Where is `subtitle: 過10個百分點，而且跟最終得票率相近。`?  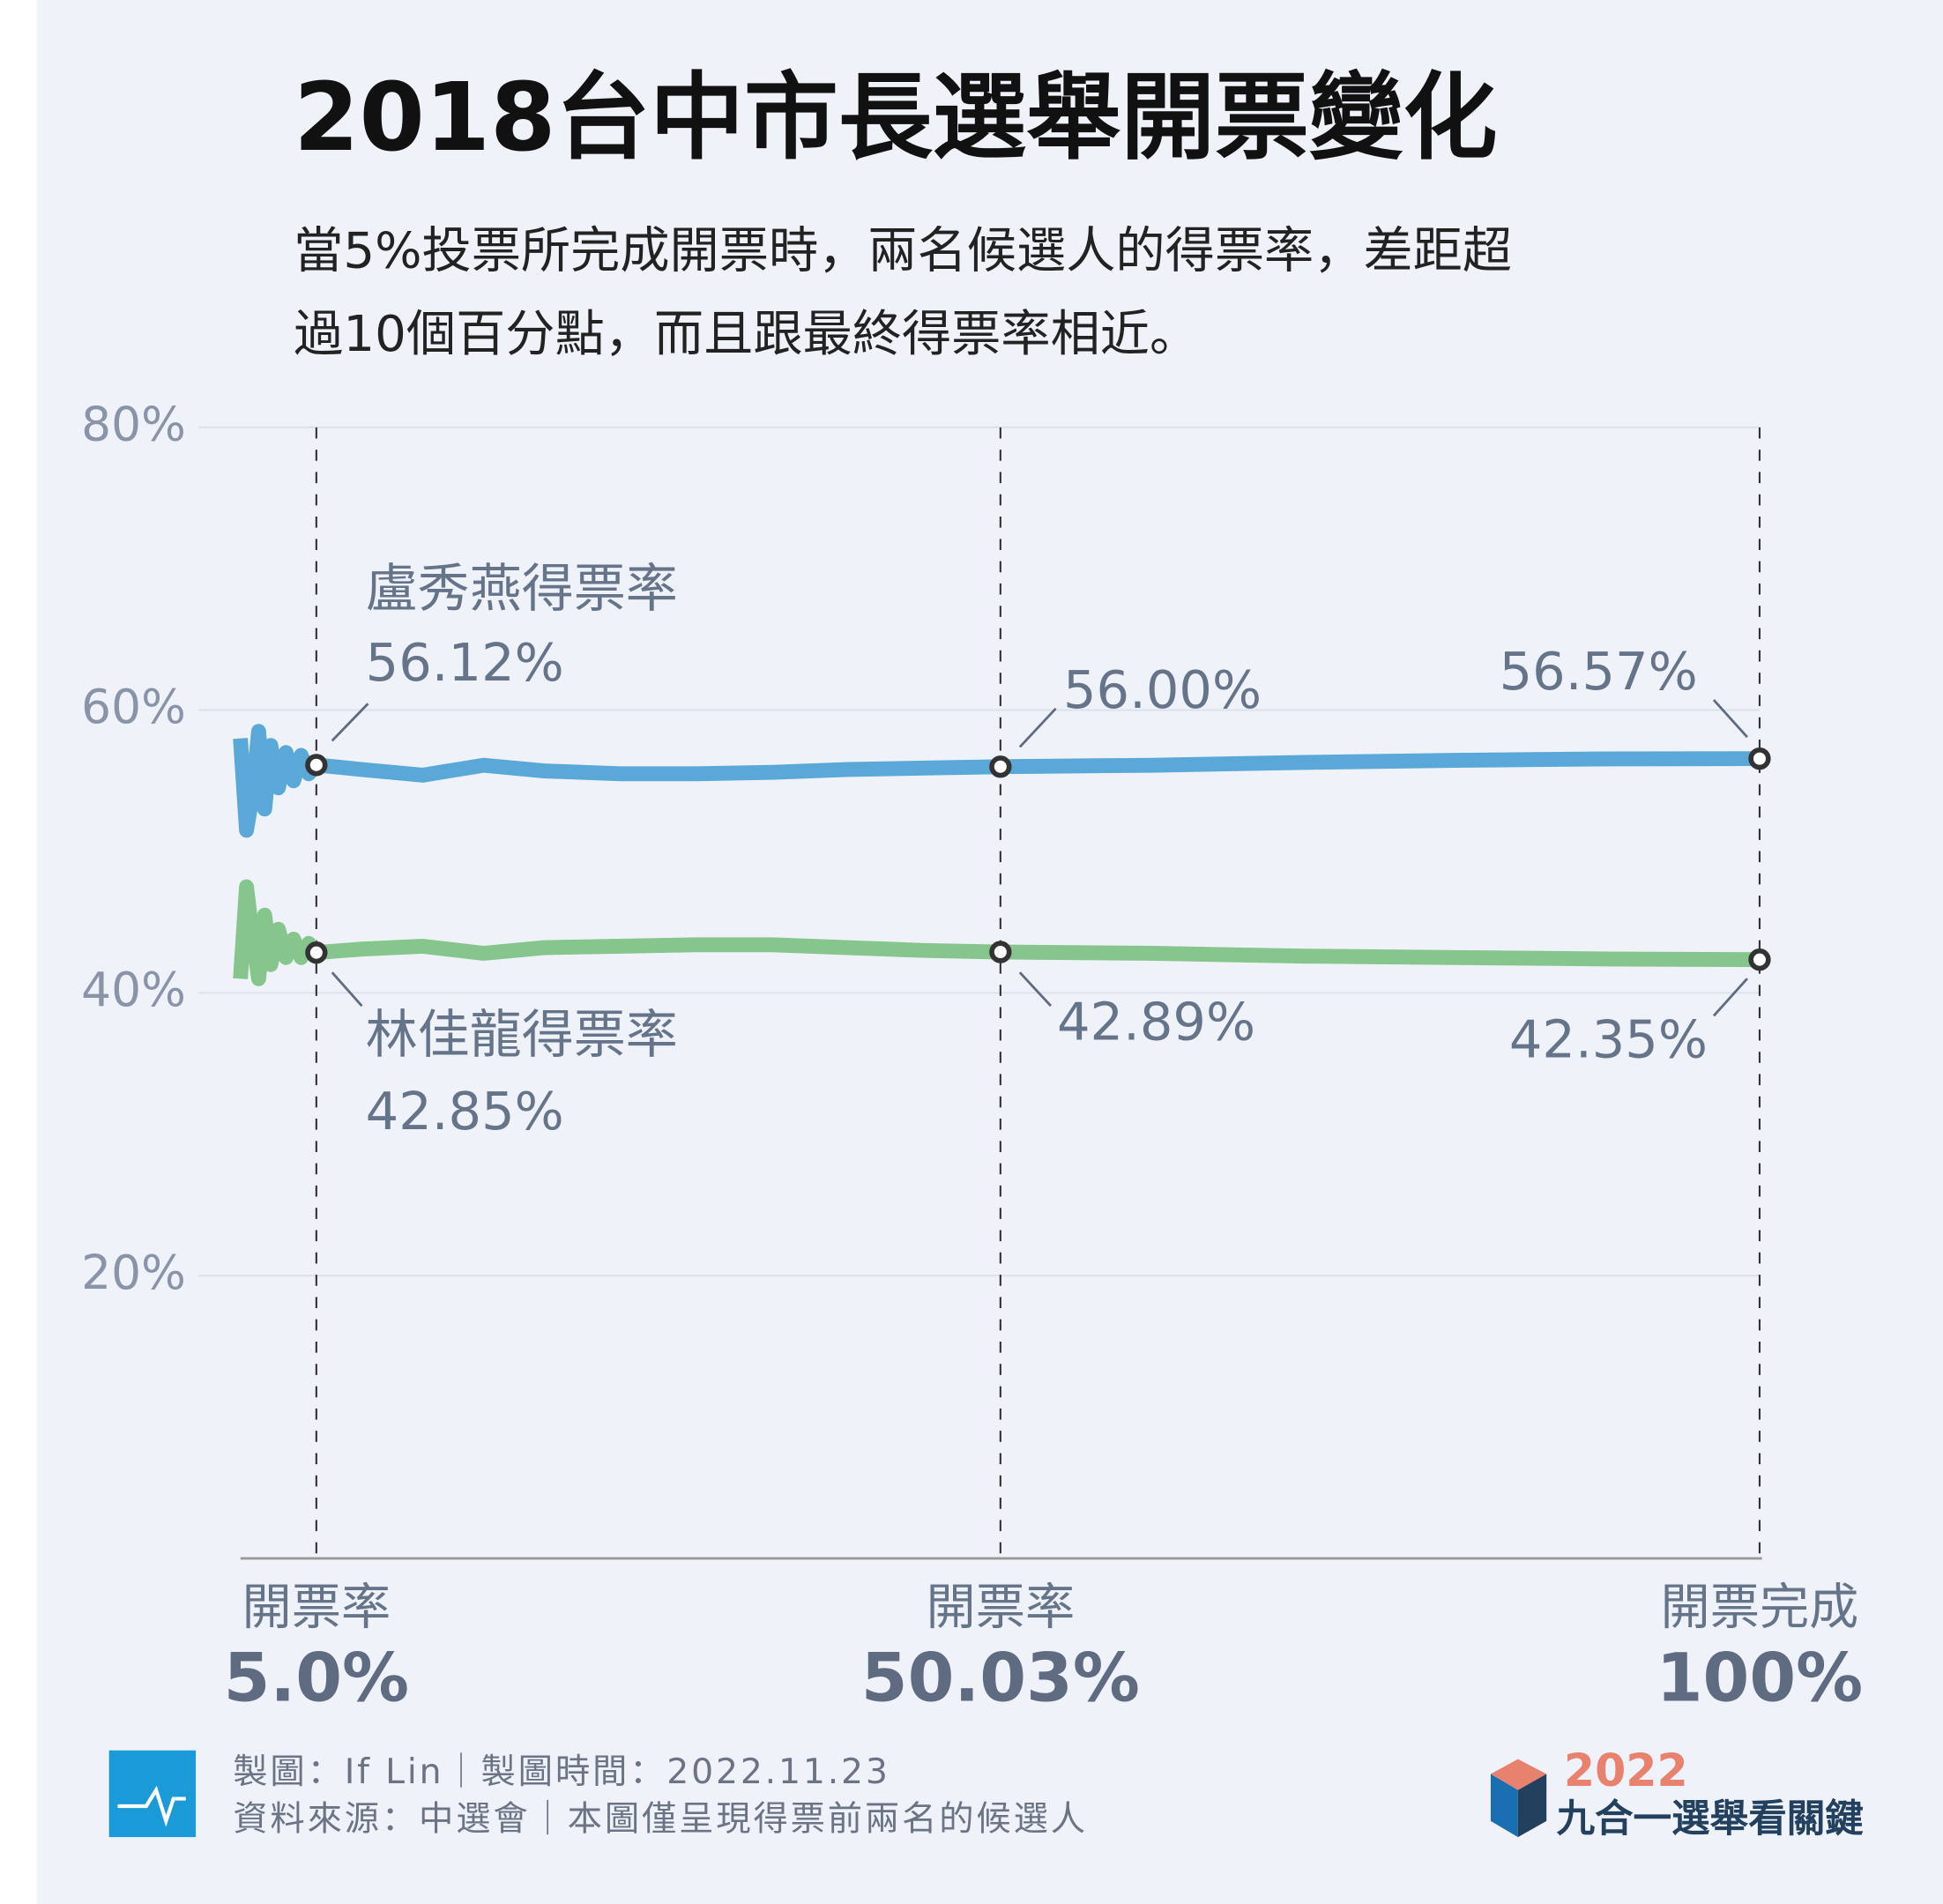 subtitle: 過10個百分點，而且跟最終得票率相近。 is located at coordinates (746, 334).